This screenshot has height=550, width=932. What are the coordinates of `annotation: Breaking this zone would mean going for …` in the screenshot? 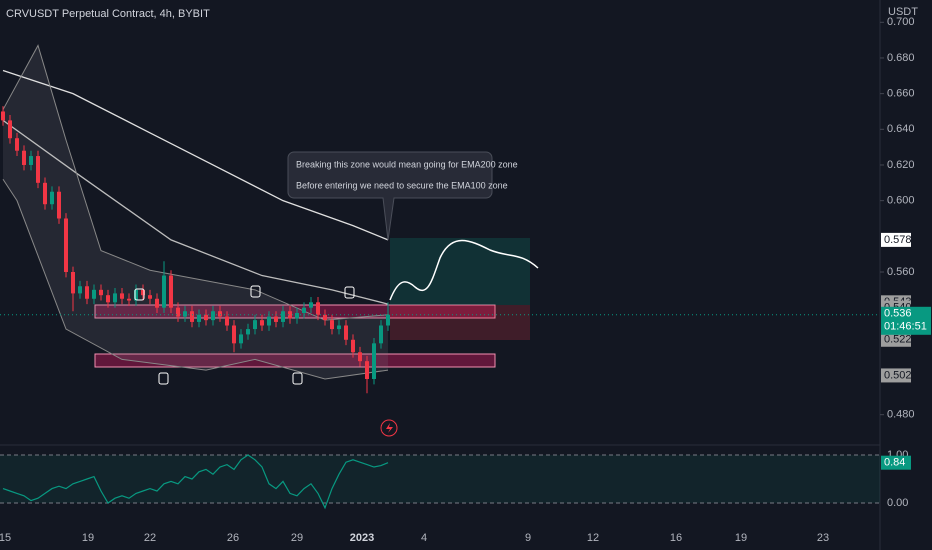 It's located at (402, 196).